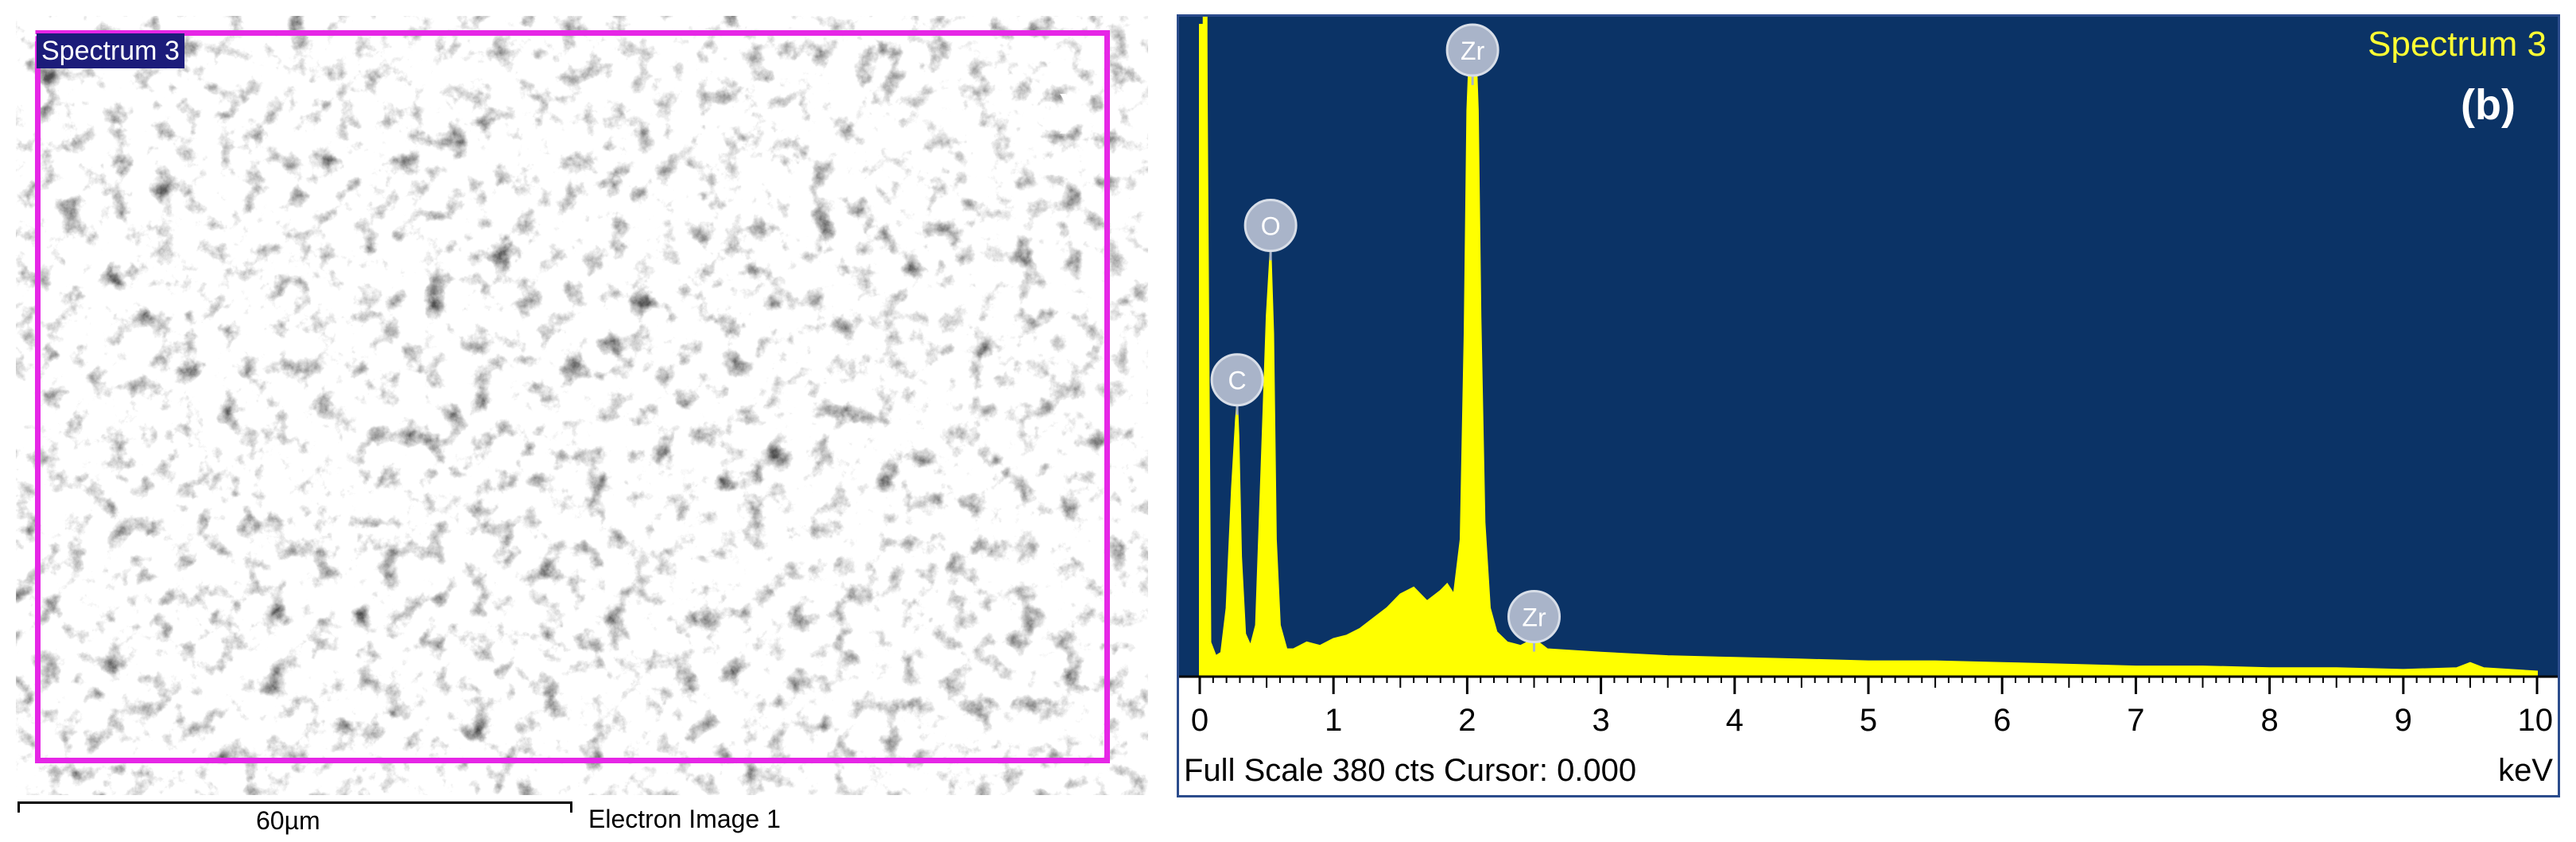  What do you see at coordinates (1333, 720) in the screenshot?
I see `x-tick-label: 1` at bounding box center [1333, 720].